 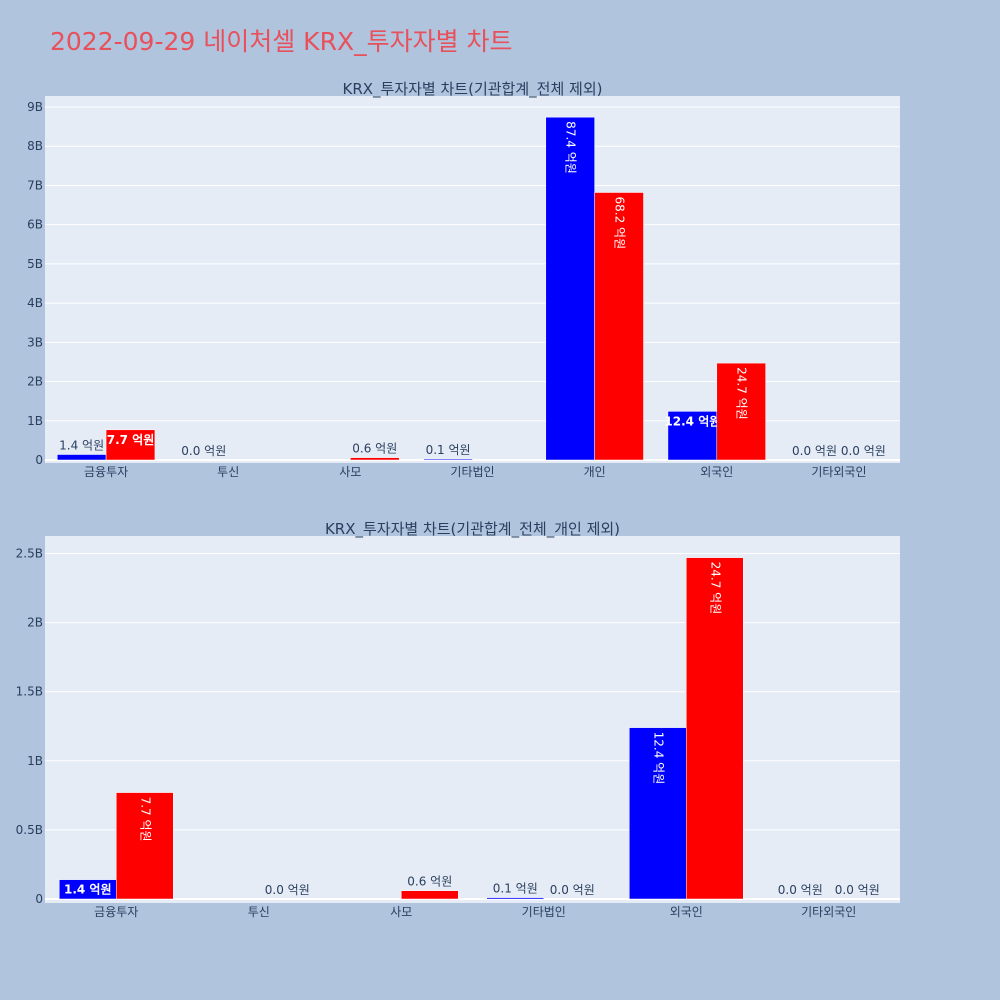 What do you see at coordinates (281, 41) in the screenshot?
I see `page-title: 2022-09-29 네이처셀 KRX_투자자별 차트` at bounding box center [281, 41].